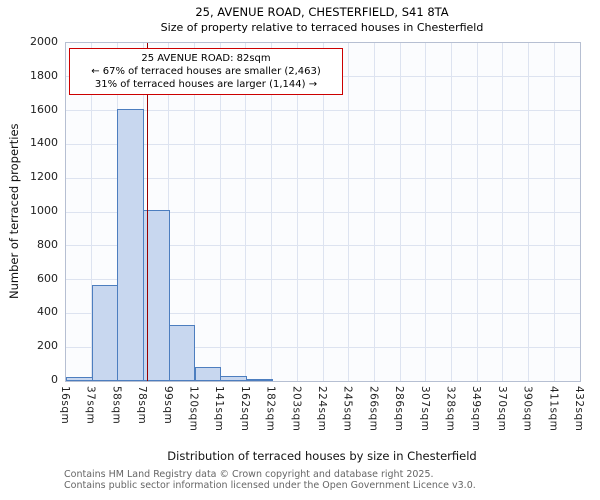 This screenshot has height=500, width=600. What do you see at coordinates (476, 409) in the screenshot?
I see `x-tick-label: 349sqm` at bounding box center [476, 409].